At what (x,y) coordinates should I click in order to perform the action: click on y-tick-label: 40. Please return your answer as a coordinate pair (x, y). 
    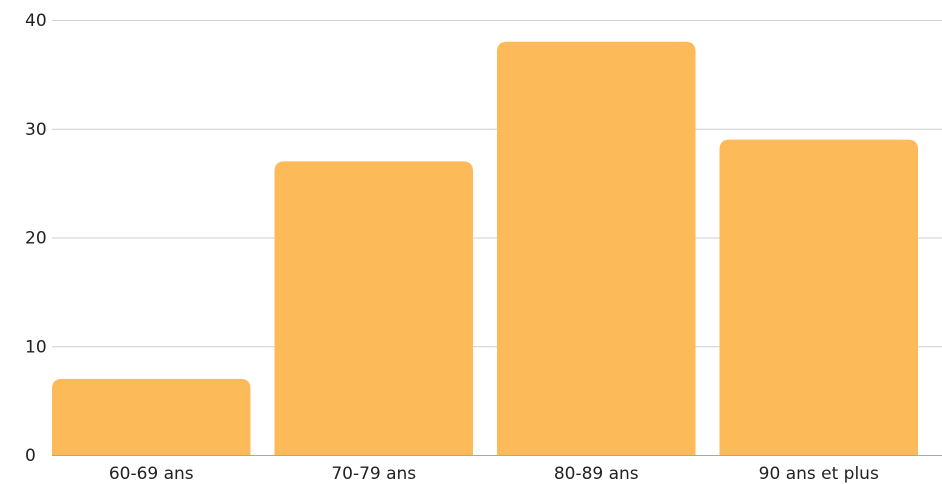
    Looking at the image, I should click on (36, 21).